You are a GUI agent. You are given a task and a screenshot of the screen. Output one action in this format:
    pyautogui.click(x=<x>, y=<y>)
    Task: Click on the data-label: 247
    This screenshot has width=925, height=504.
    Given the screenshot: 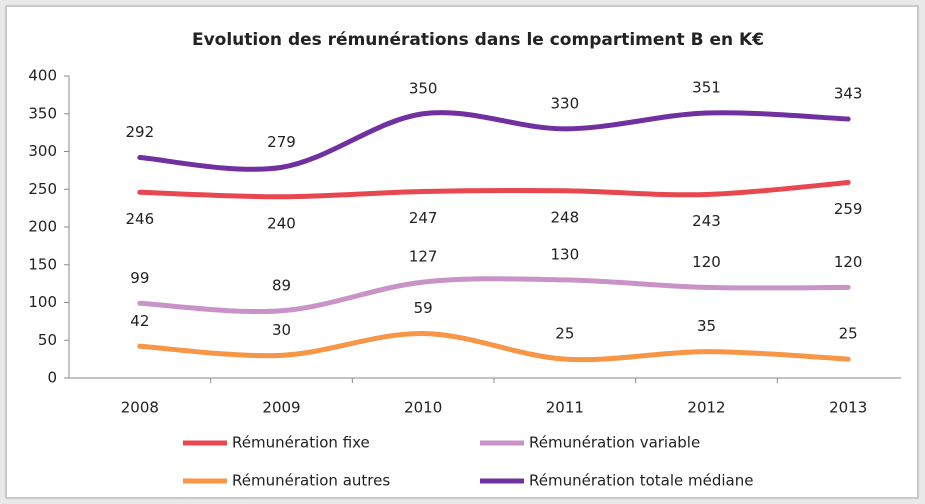 What is the action you would take?
    pyautogui.click(x=423, y=218)
    